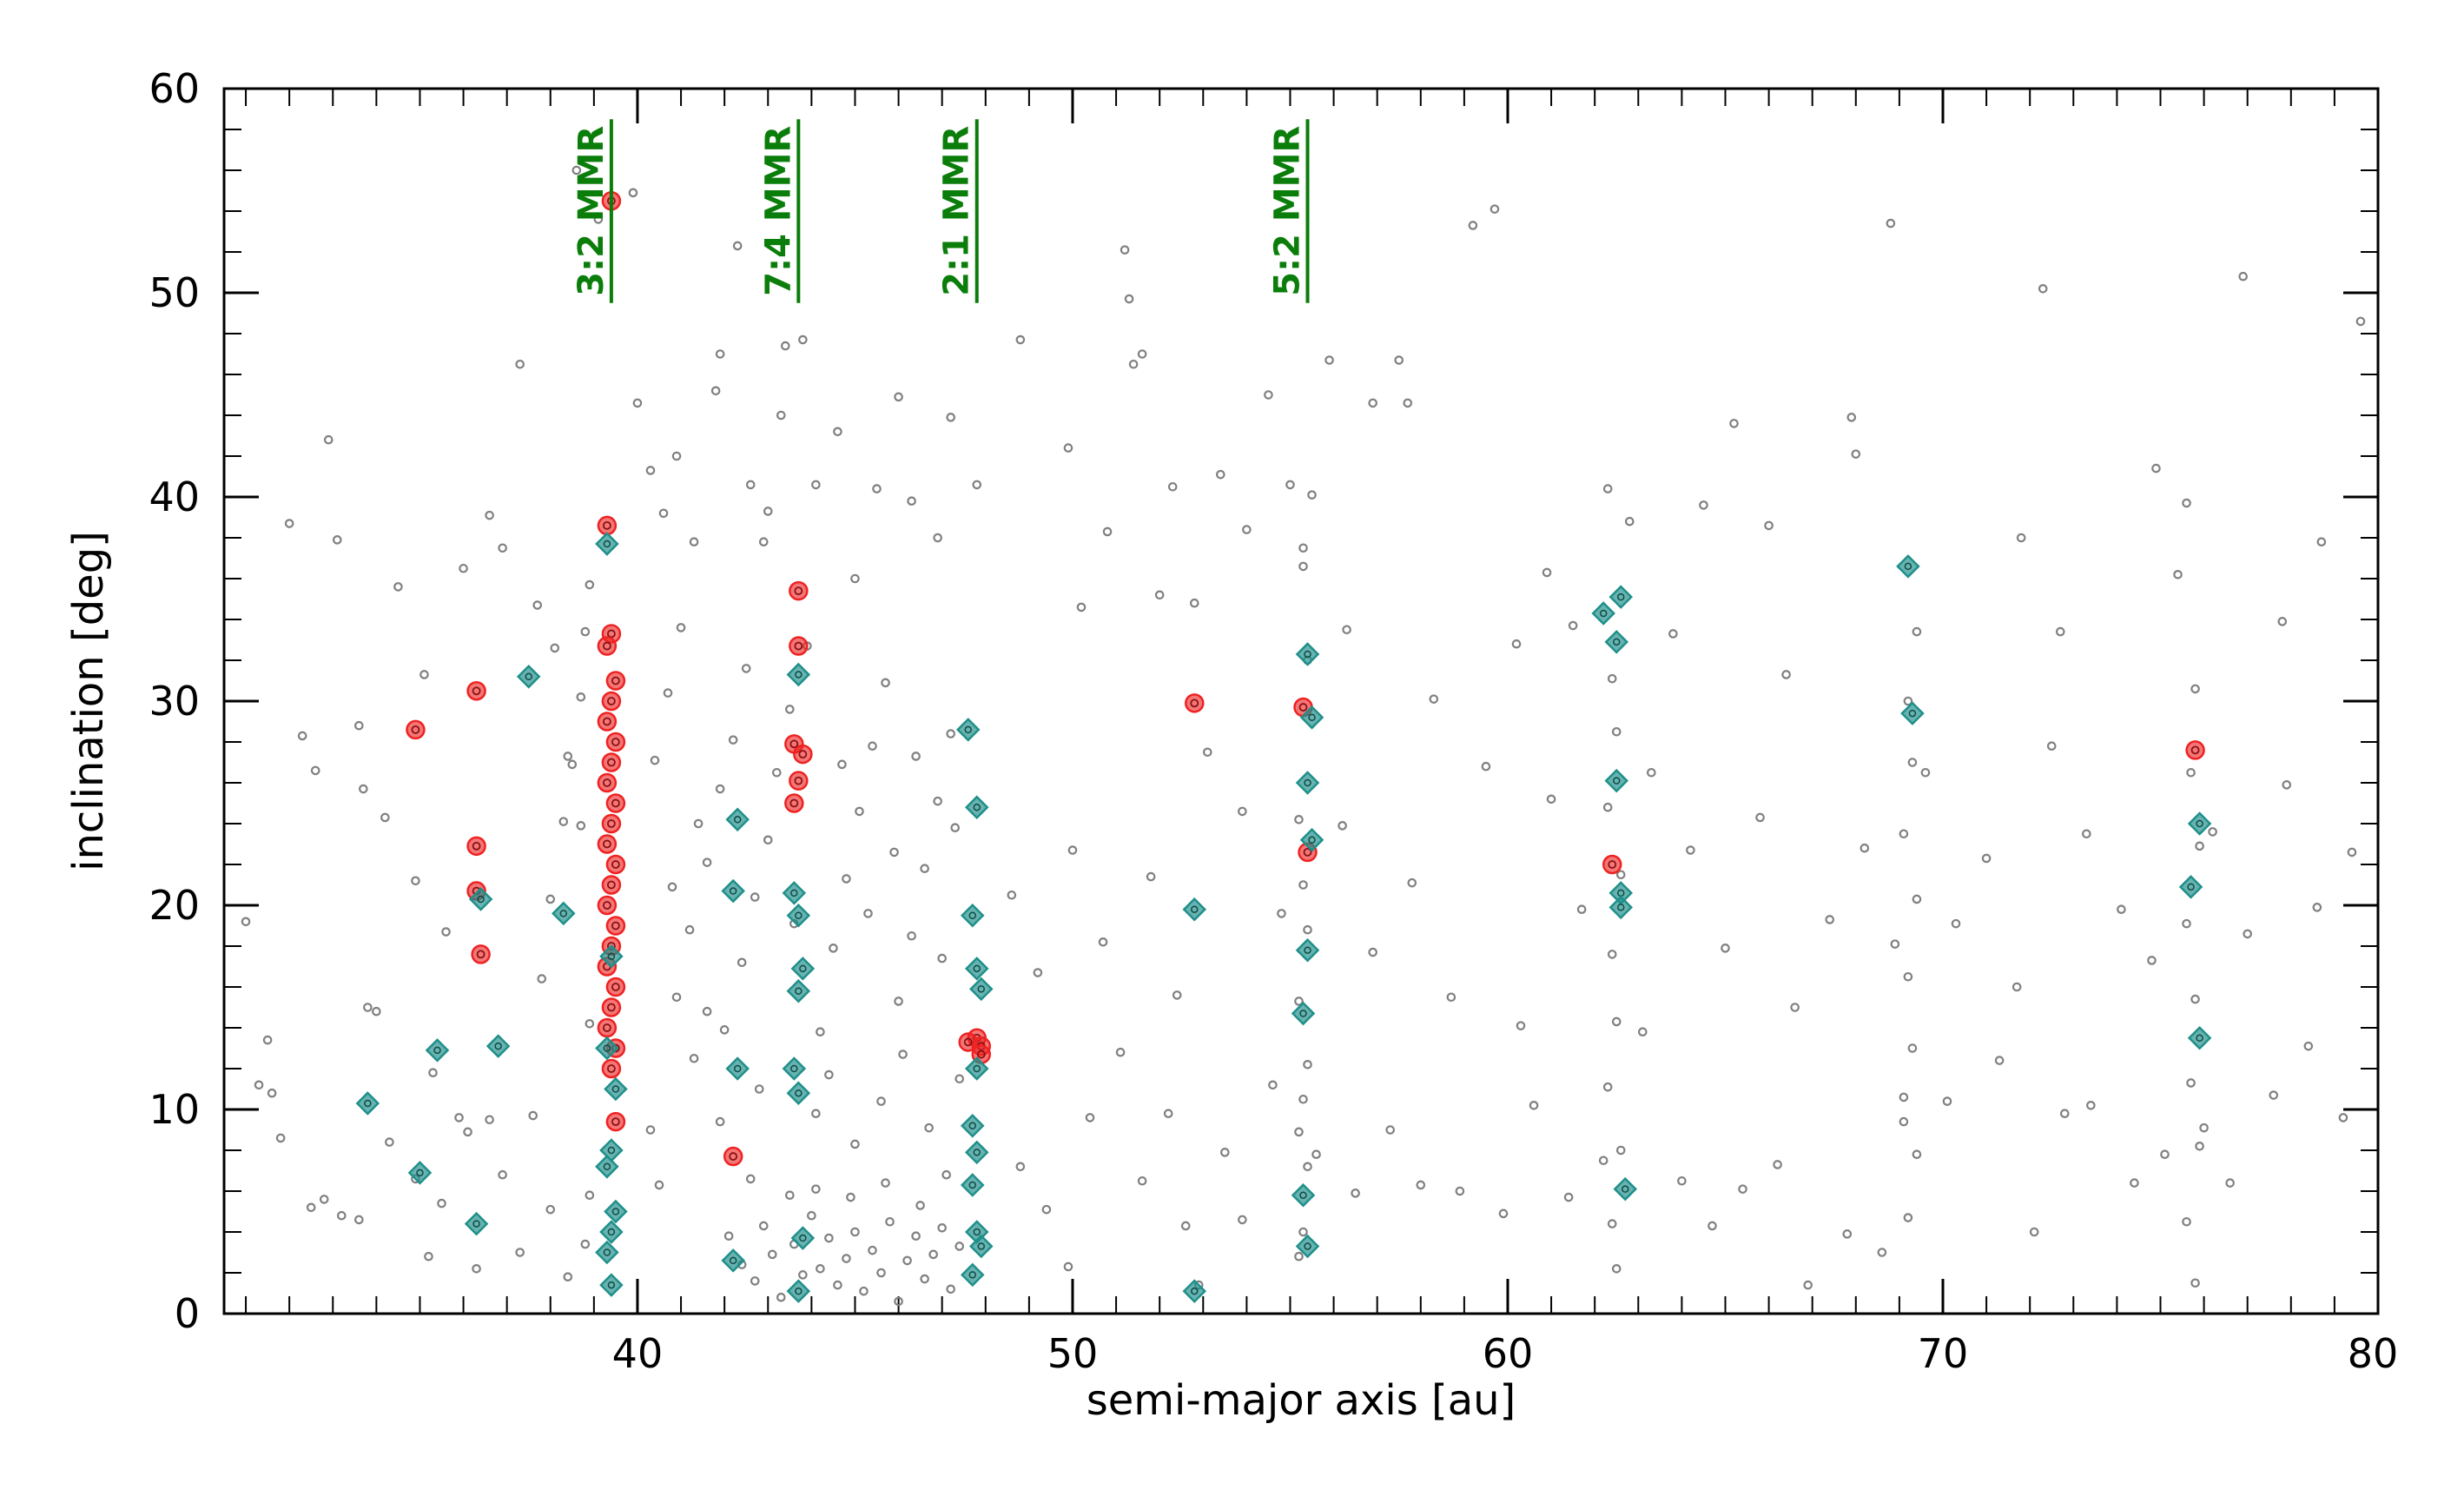 Image resolution: width=2464 pixels, height=1490 pixels. What do you see at coordinates (174, 905) in the screenshot?
I see `y-tick-label: 20` at bounding box center [174, 905].